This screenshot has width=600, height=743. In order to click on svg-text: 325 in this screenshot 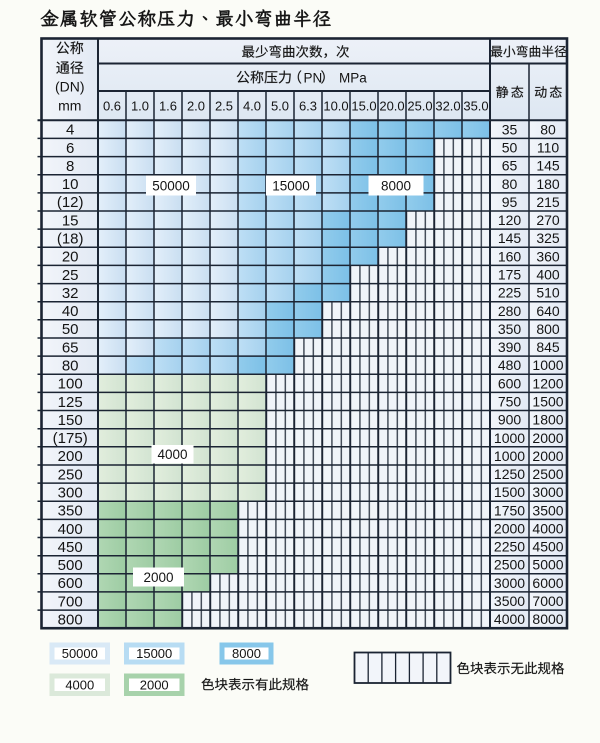, I will do `click(548, 238)`.